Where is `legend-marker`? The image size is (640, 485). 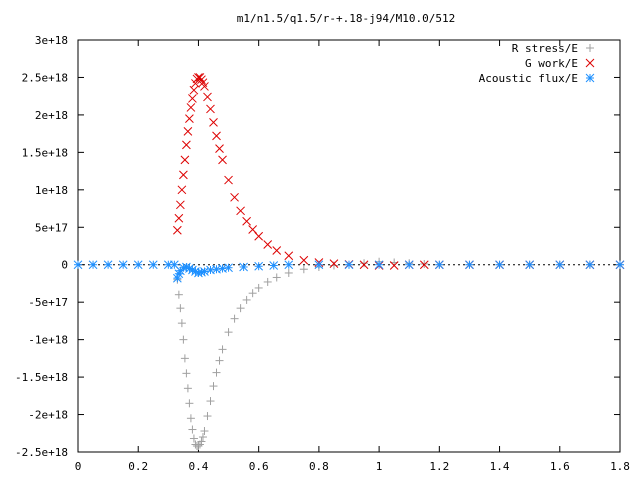 legend-marker is located at coordinates (590, 48).